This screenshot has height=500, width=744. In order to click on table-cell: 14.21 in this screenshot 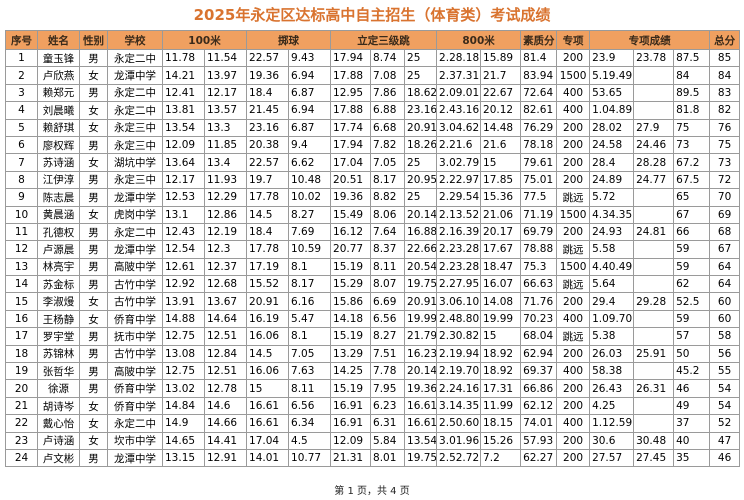, I will do `click(183, 75)`.